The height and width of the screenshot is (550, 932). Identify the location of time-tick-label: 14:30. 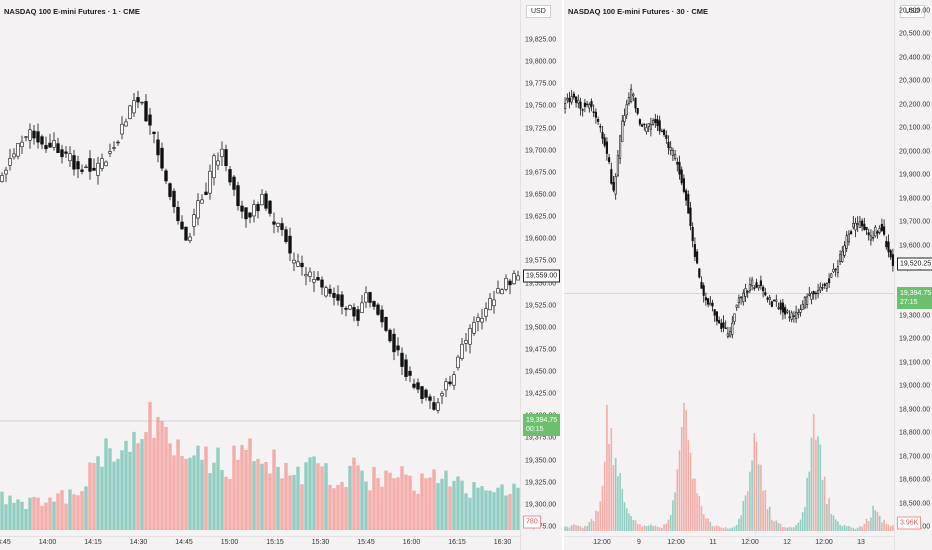
(138, 542).